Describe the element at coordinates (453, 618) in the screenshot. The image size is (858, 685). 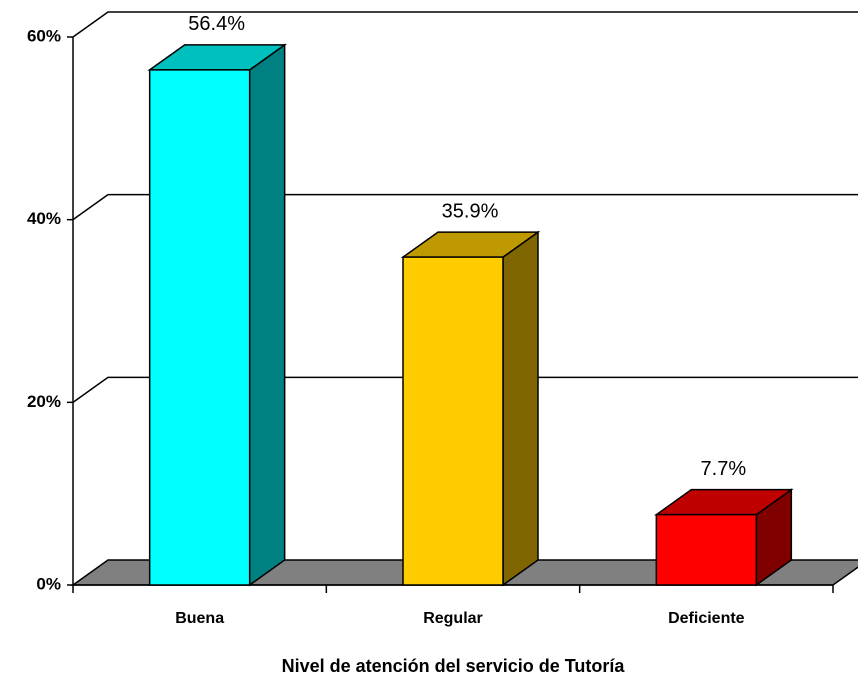
I see `x-tick-label: Regular` at that location.